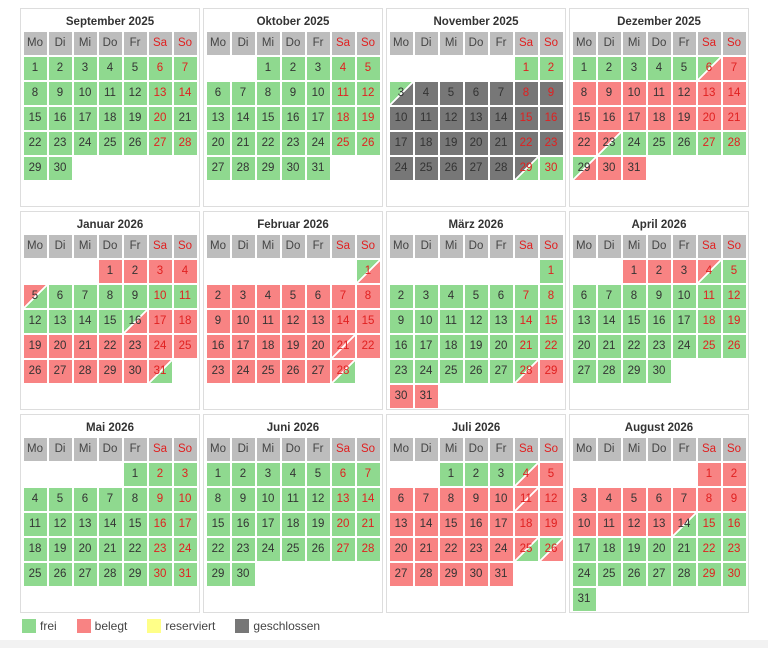 The image size is (768, 648). Describe the element at coordinates (551, 524) in the screenshot. I see `day-cell: 19` at that location.